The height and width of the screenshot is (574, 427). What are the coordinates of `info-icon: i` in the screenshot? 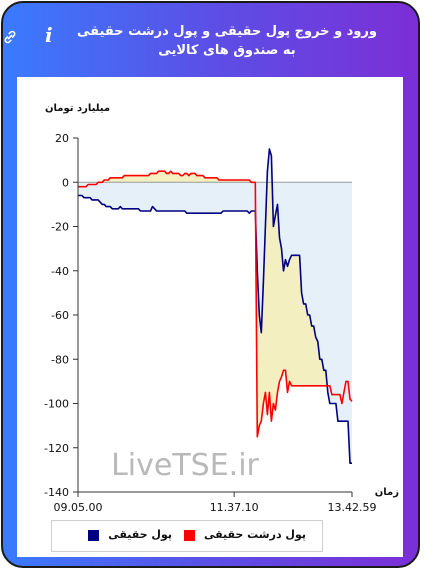 It's located at (49, 35).